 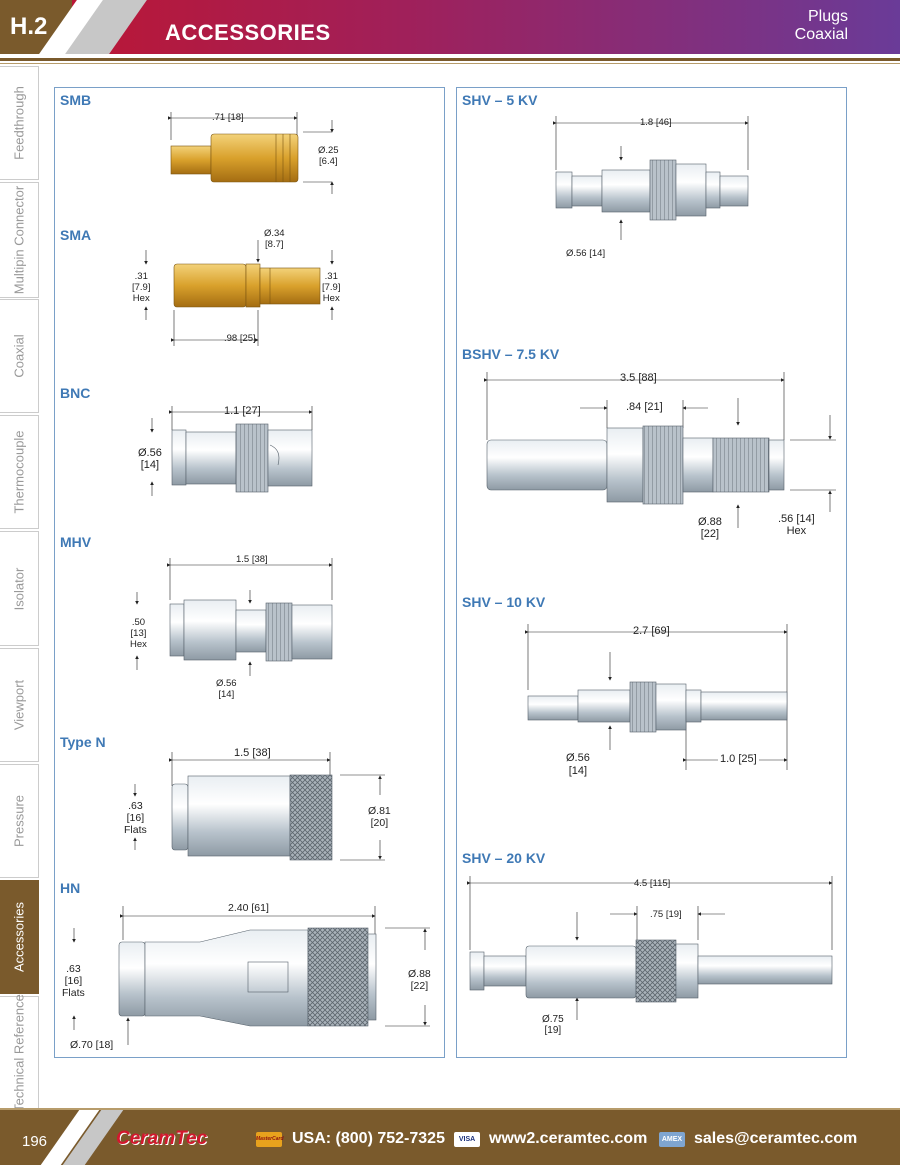 What do you see at coordinates (92, 1045) in the screenshot?
I see `hn-inner-diameter: Ø.70 [18]` at bounding box center [92, 1045].